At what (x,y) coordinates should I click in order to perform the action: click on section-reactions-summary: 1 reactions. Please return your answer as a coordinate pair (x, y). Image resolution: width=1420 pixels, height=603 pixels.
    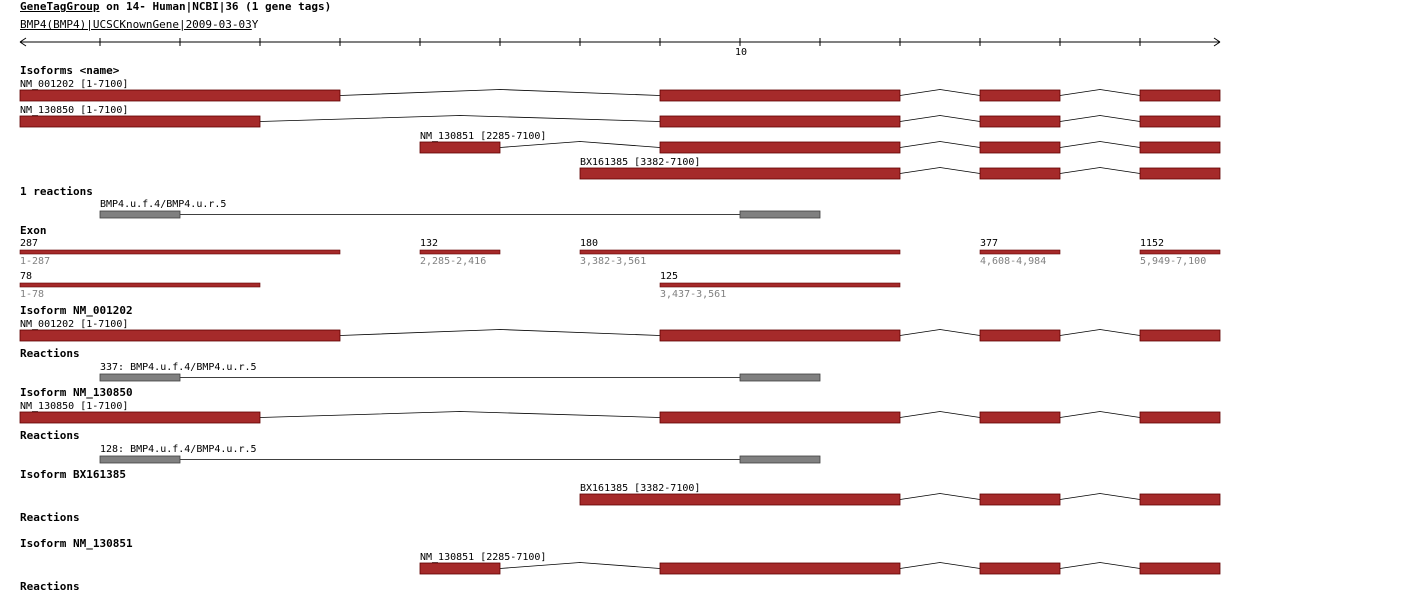
    Looking at the image, I should click on (56, 191).